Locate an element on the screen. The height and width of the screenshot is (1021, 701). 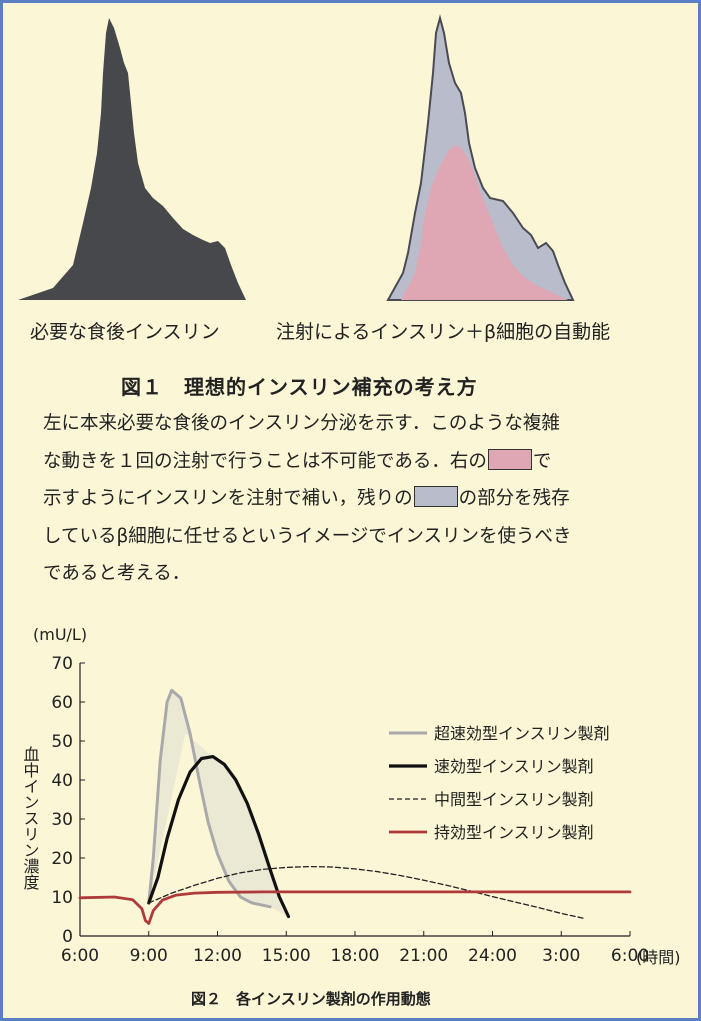
legend-label: 中間型インスリン製剤 is located at coordinates (514, 799).